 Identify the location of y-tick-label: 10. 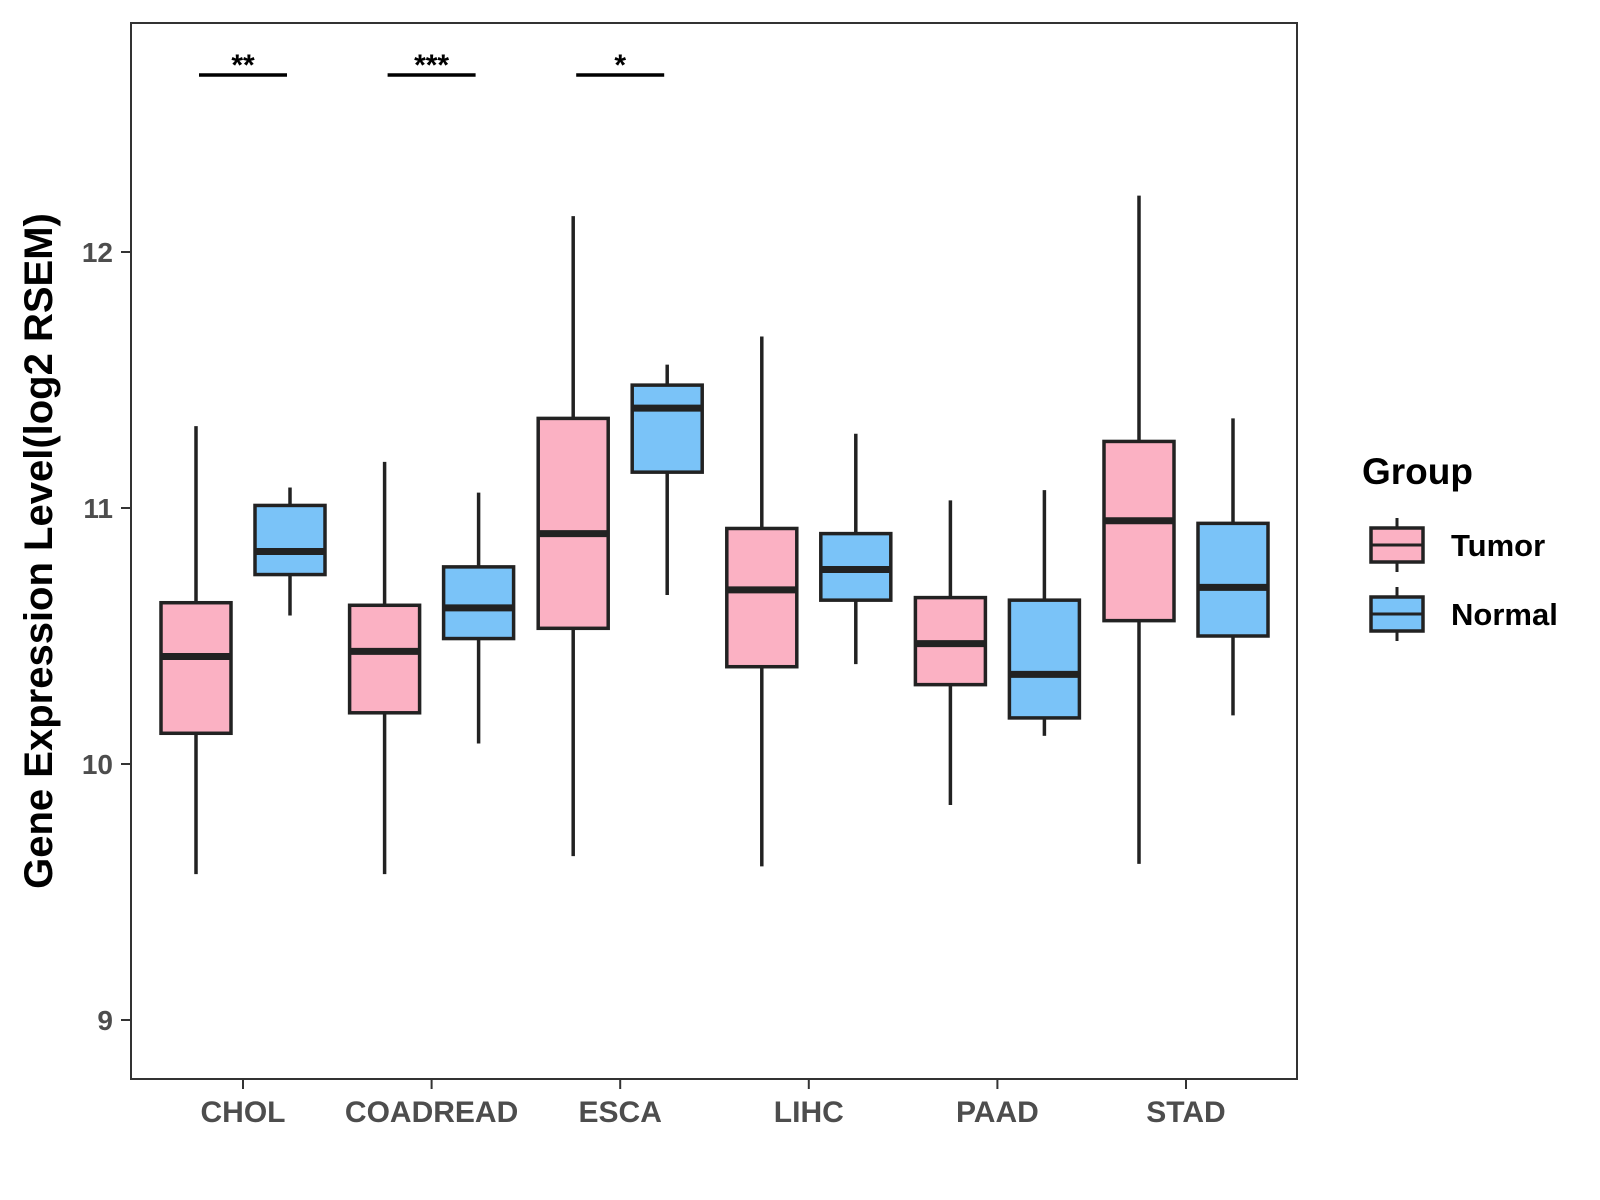
(97, 764).